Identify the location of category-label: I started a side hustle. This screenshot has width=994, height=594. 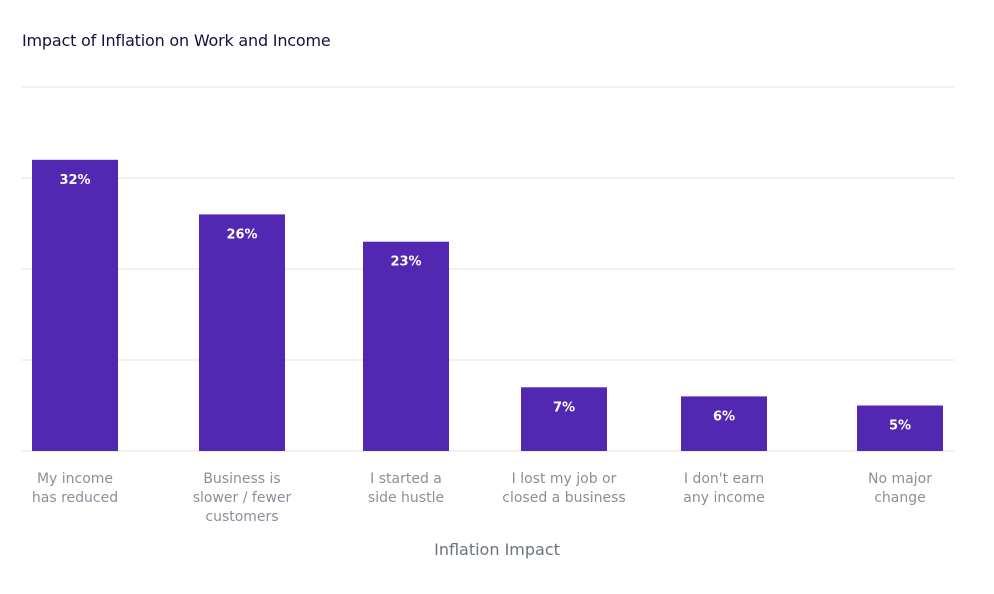
(406, 488).